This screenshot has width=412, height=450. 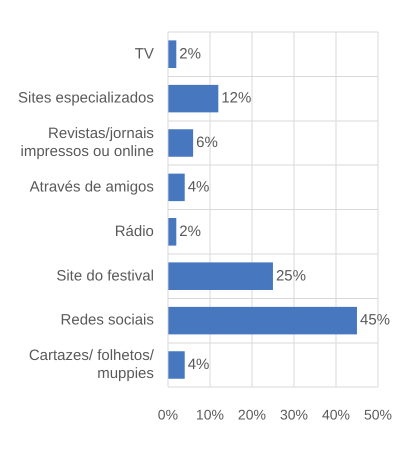 What do you see at coordinates (207, 143) in the screenshot?
I see `data-label: 6%` at bounding box center [207, 143].